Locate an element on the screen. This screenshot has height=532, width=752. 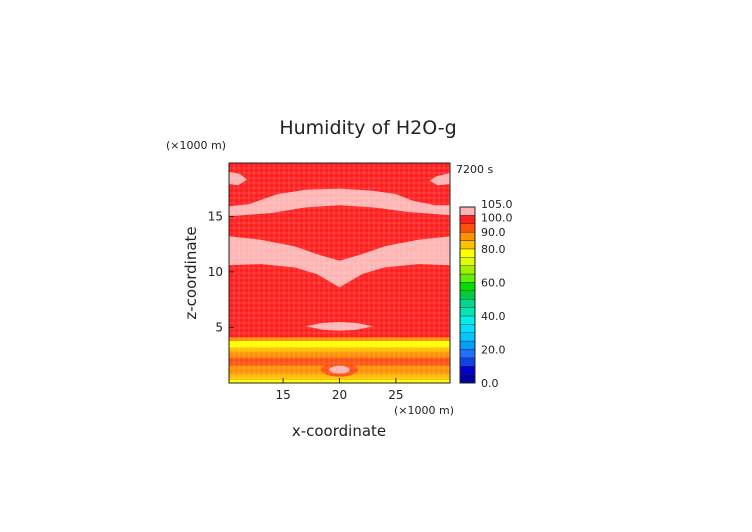
colorbar-tick-label: 60.0 is located at coordinates (493, 282).